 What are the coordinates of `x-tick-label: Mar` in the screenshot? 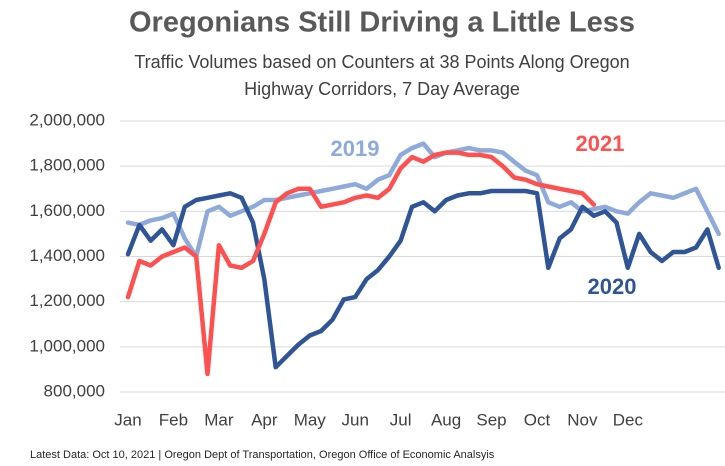 It's located at (219, 419).